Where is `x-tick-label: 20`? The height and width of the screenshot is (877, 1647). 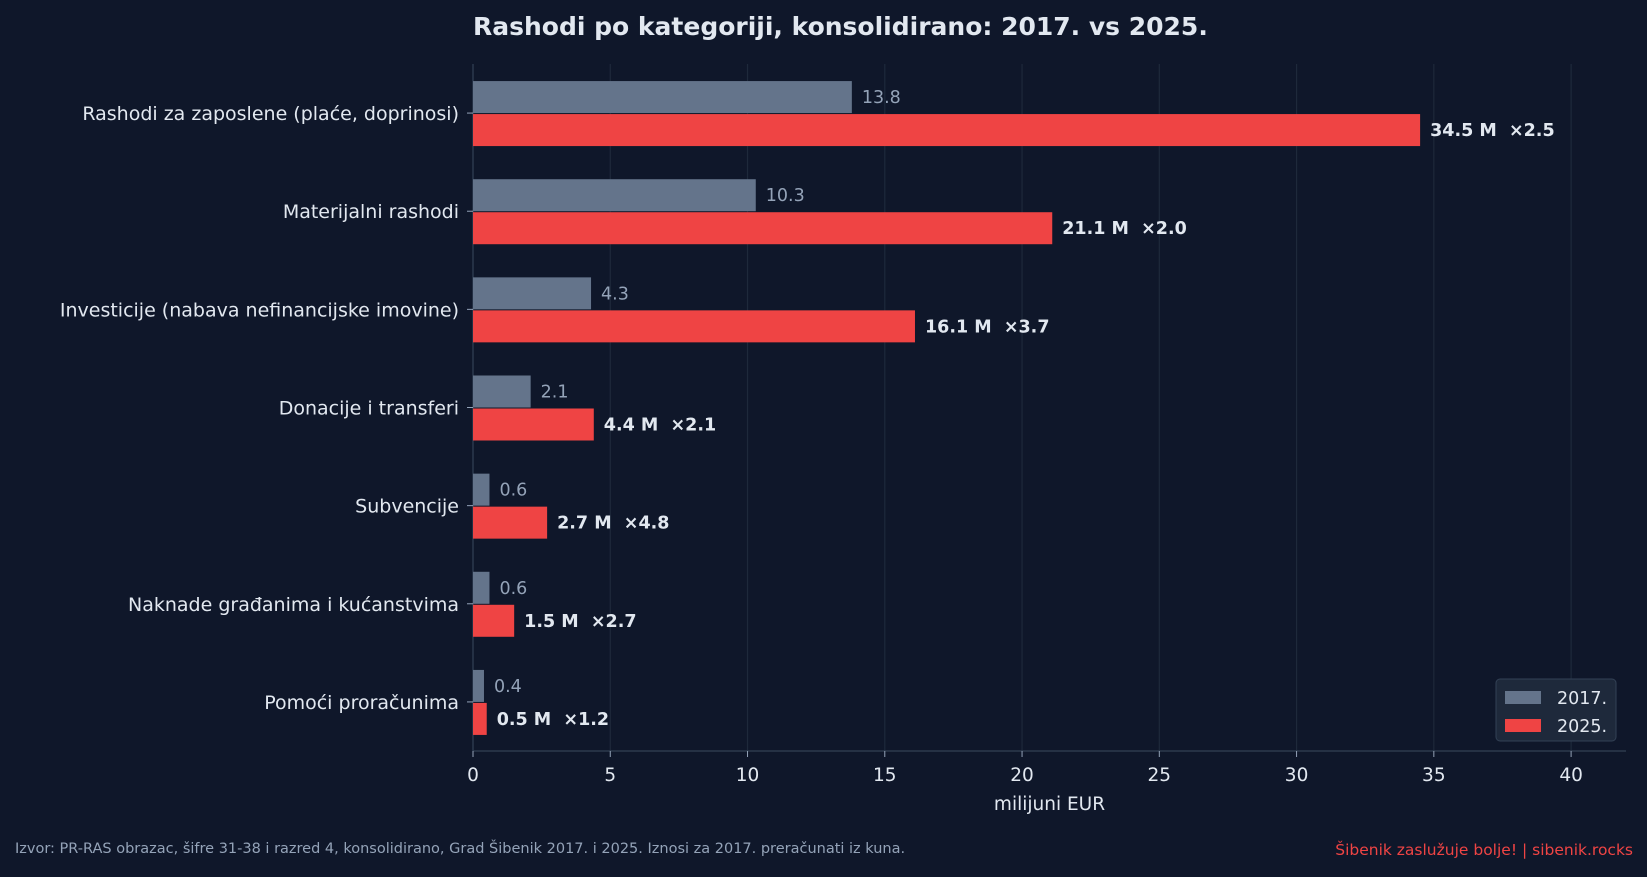 x-tick-label: 20 is located at coordinates (1022, 775).